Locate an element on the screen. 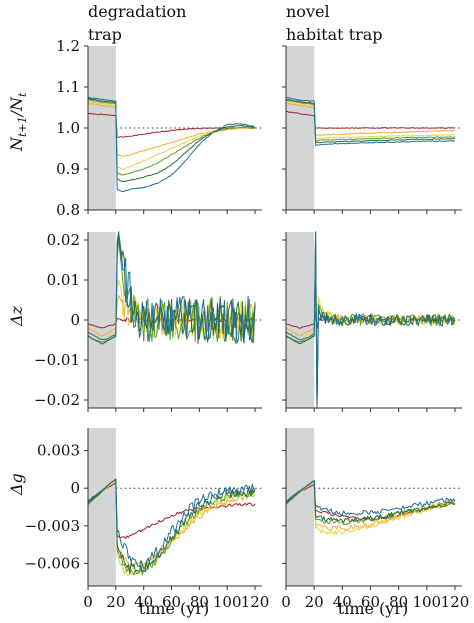 The width and height of the screenshot is (474, 623). panel-delta-z-degradation: −0.02 −0.01 0 0.01 0.02 is located at coordinates (148, 321).